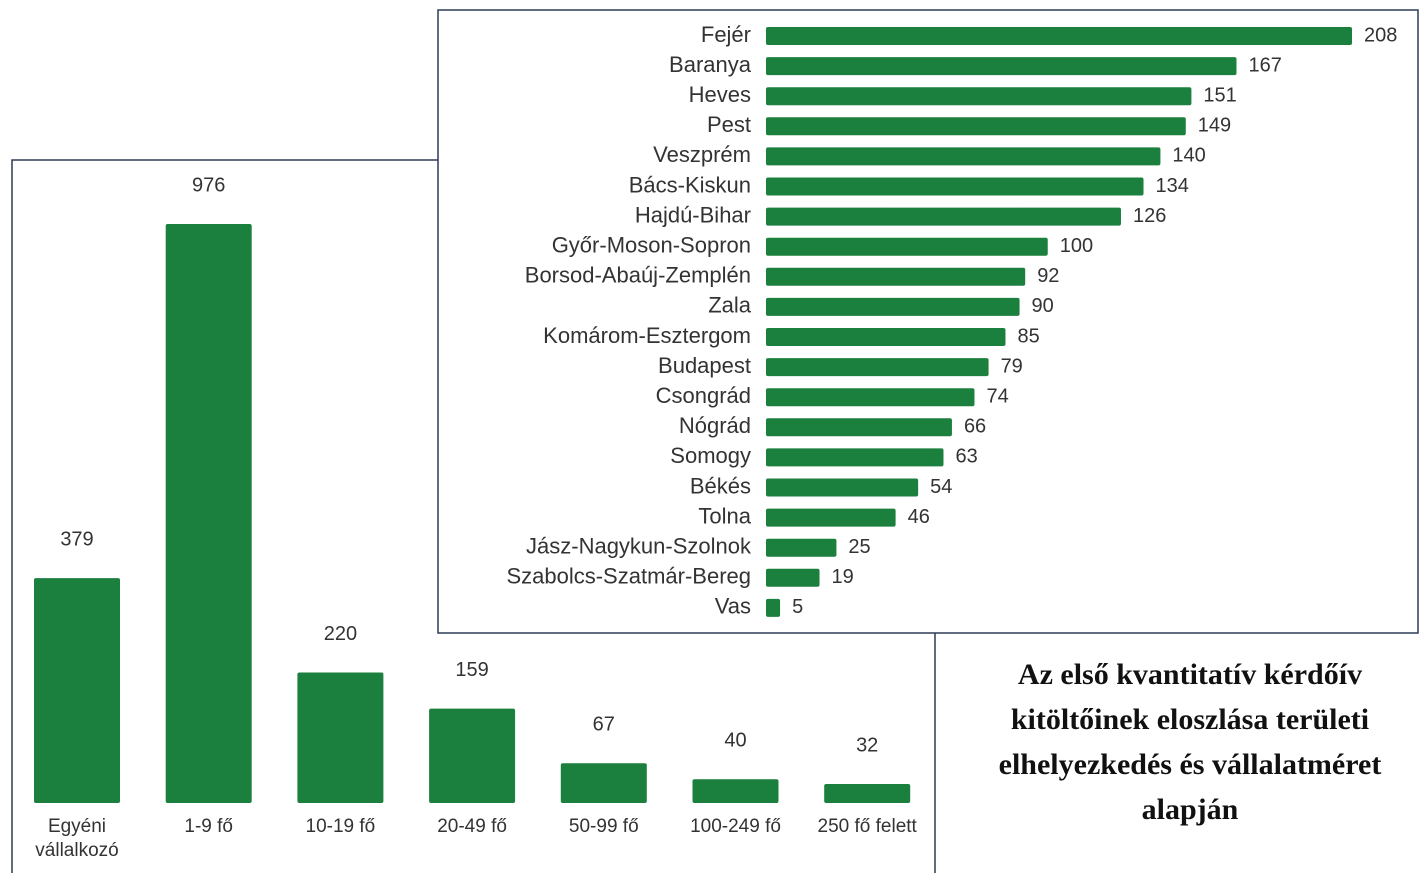  Describe the element at coordinates (208, 185) in the screenshot. I see `value-label: 976` at that location.